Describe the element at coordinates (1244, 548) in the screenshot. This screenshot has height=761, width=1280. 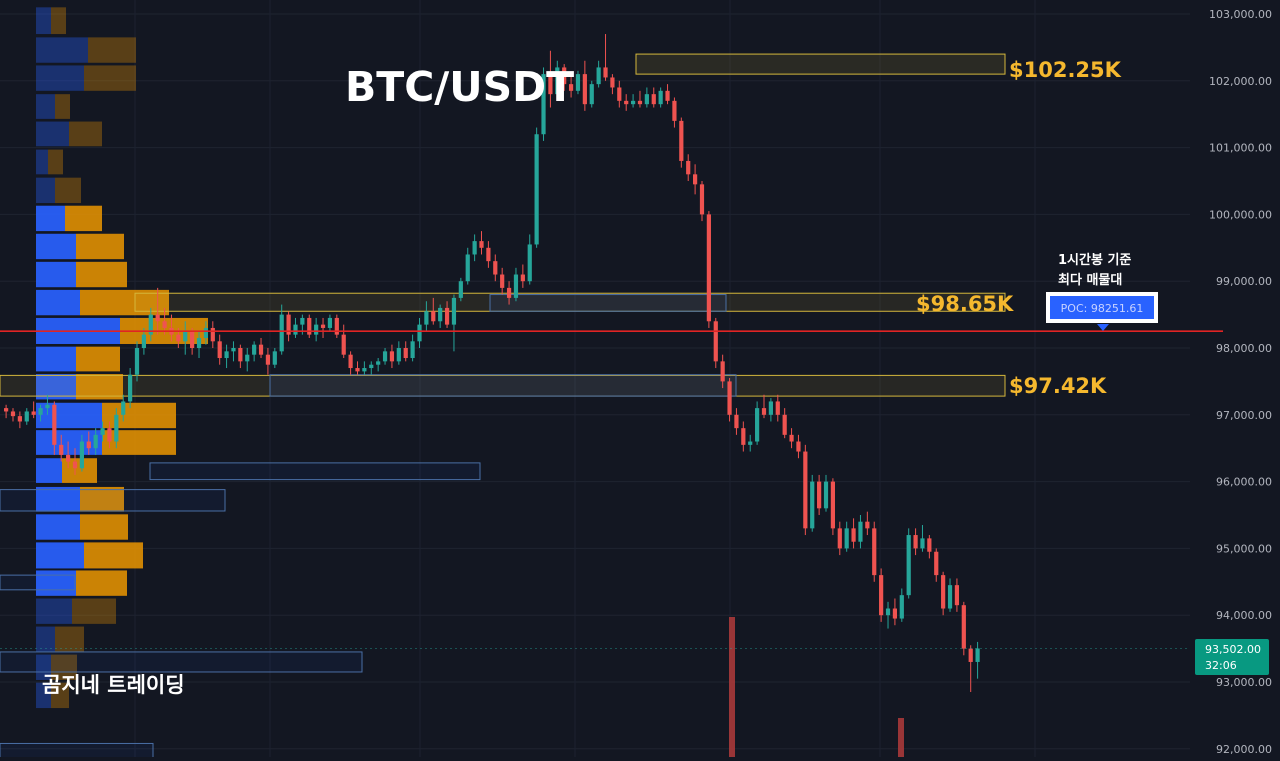
I see `price-tick-8: 95,000.00` at that location.